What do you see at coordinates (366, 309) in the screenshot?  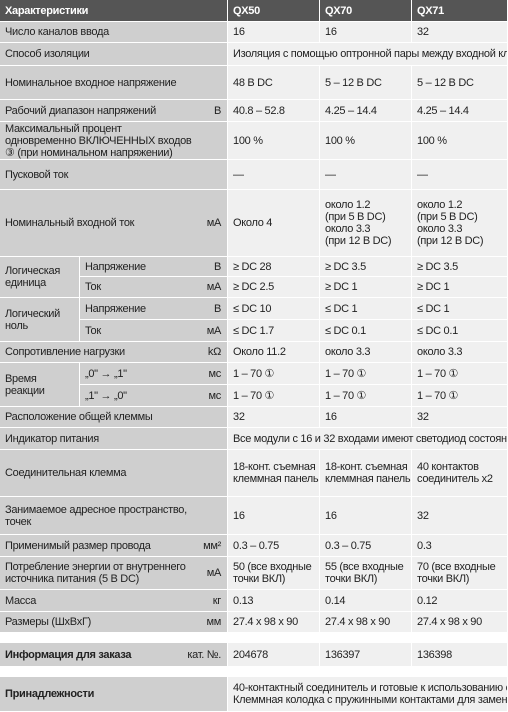 I see `value-cell: ≤ DC 1` at bounding box center [366, 309].